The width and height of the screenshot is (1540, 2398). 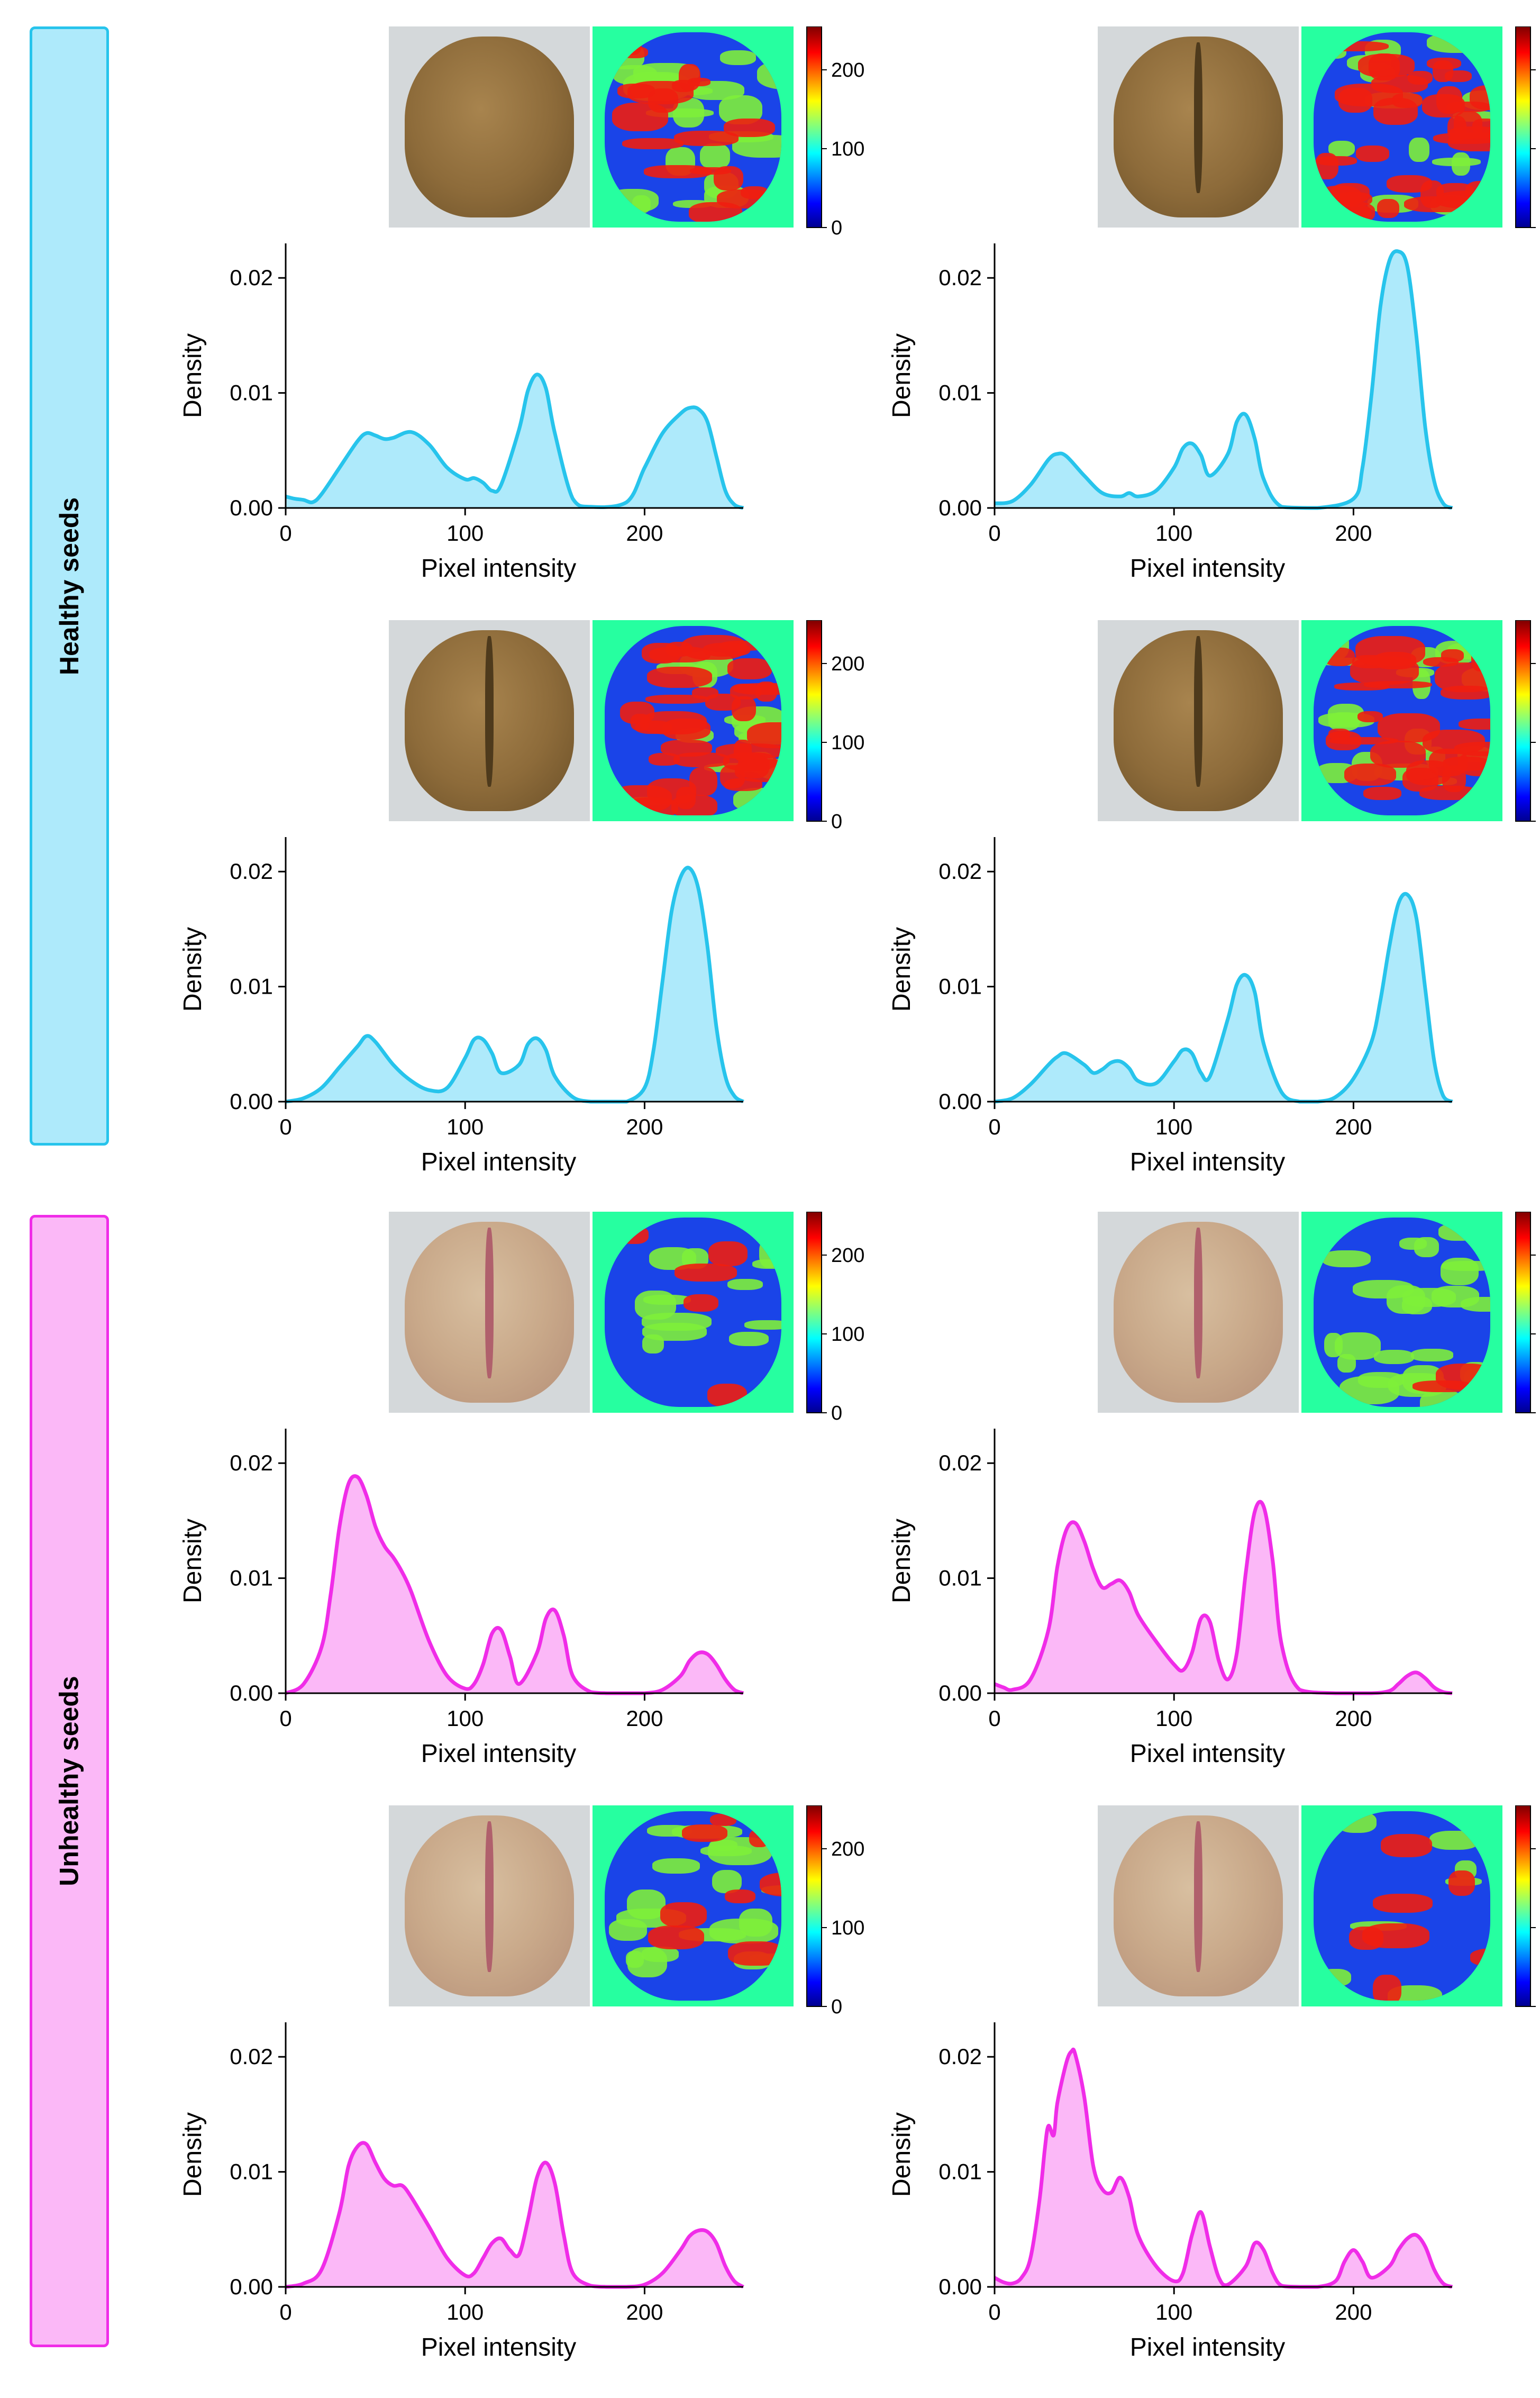 I want to click on healthy-group-label-wrap: Healthy seeds, so click(x=69, y=586).